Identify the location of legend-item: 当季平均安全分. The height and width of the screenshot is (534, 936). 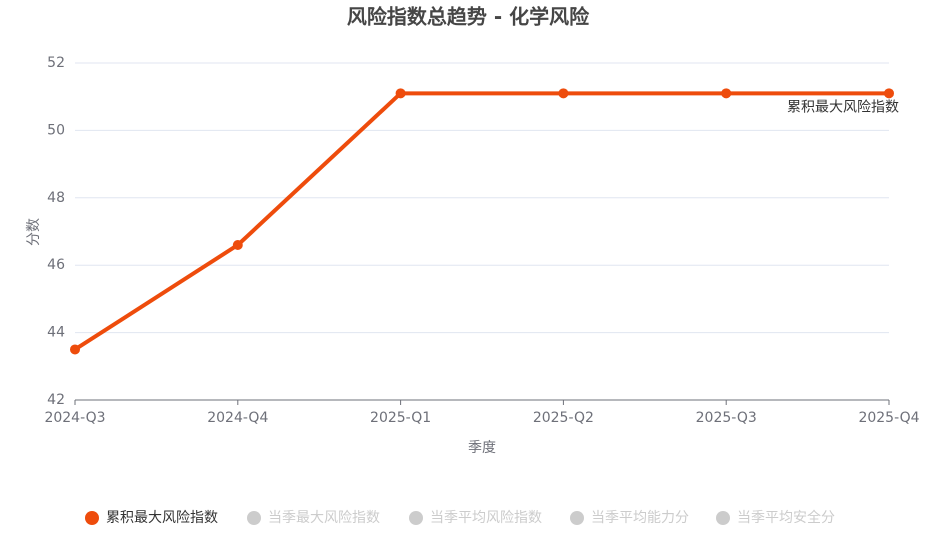
(775, 517).